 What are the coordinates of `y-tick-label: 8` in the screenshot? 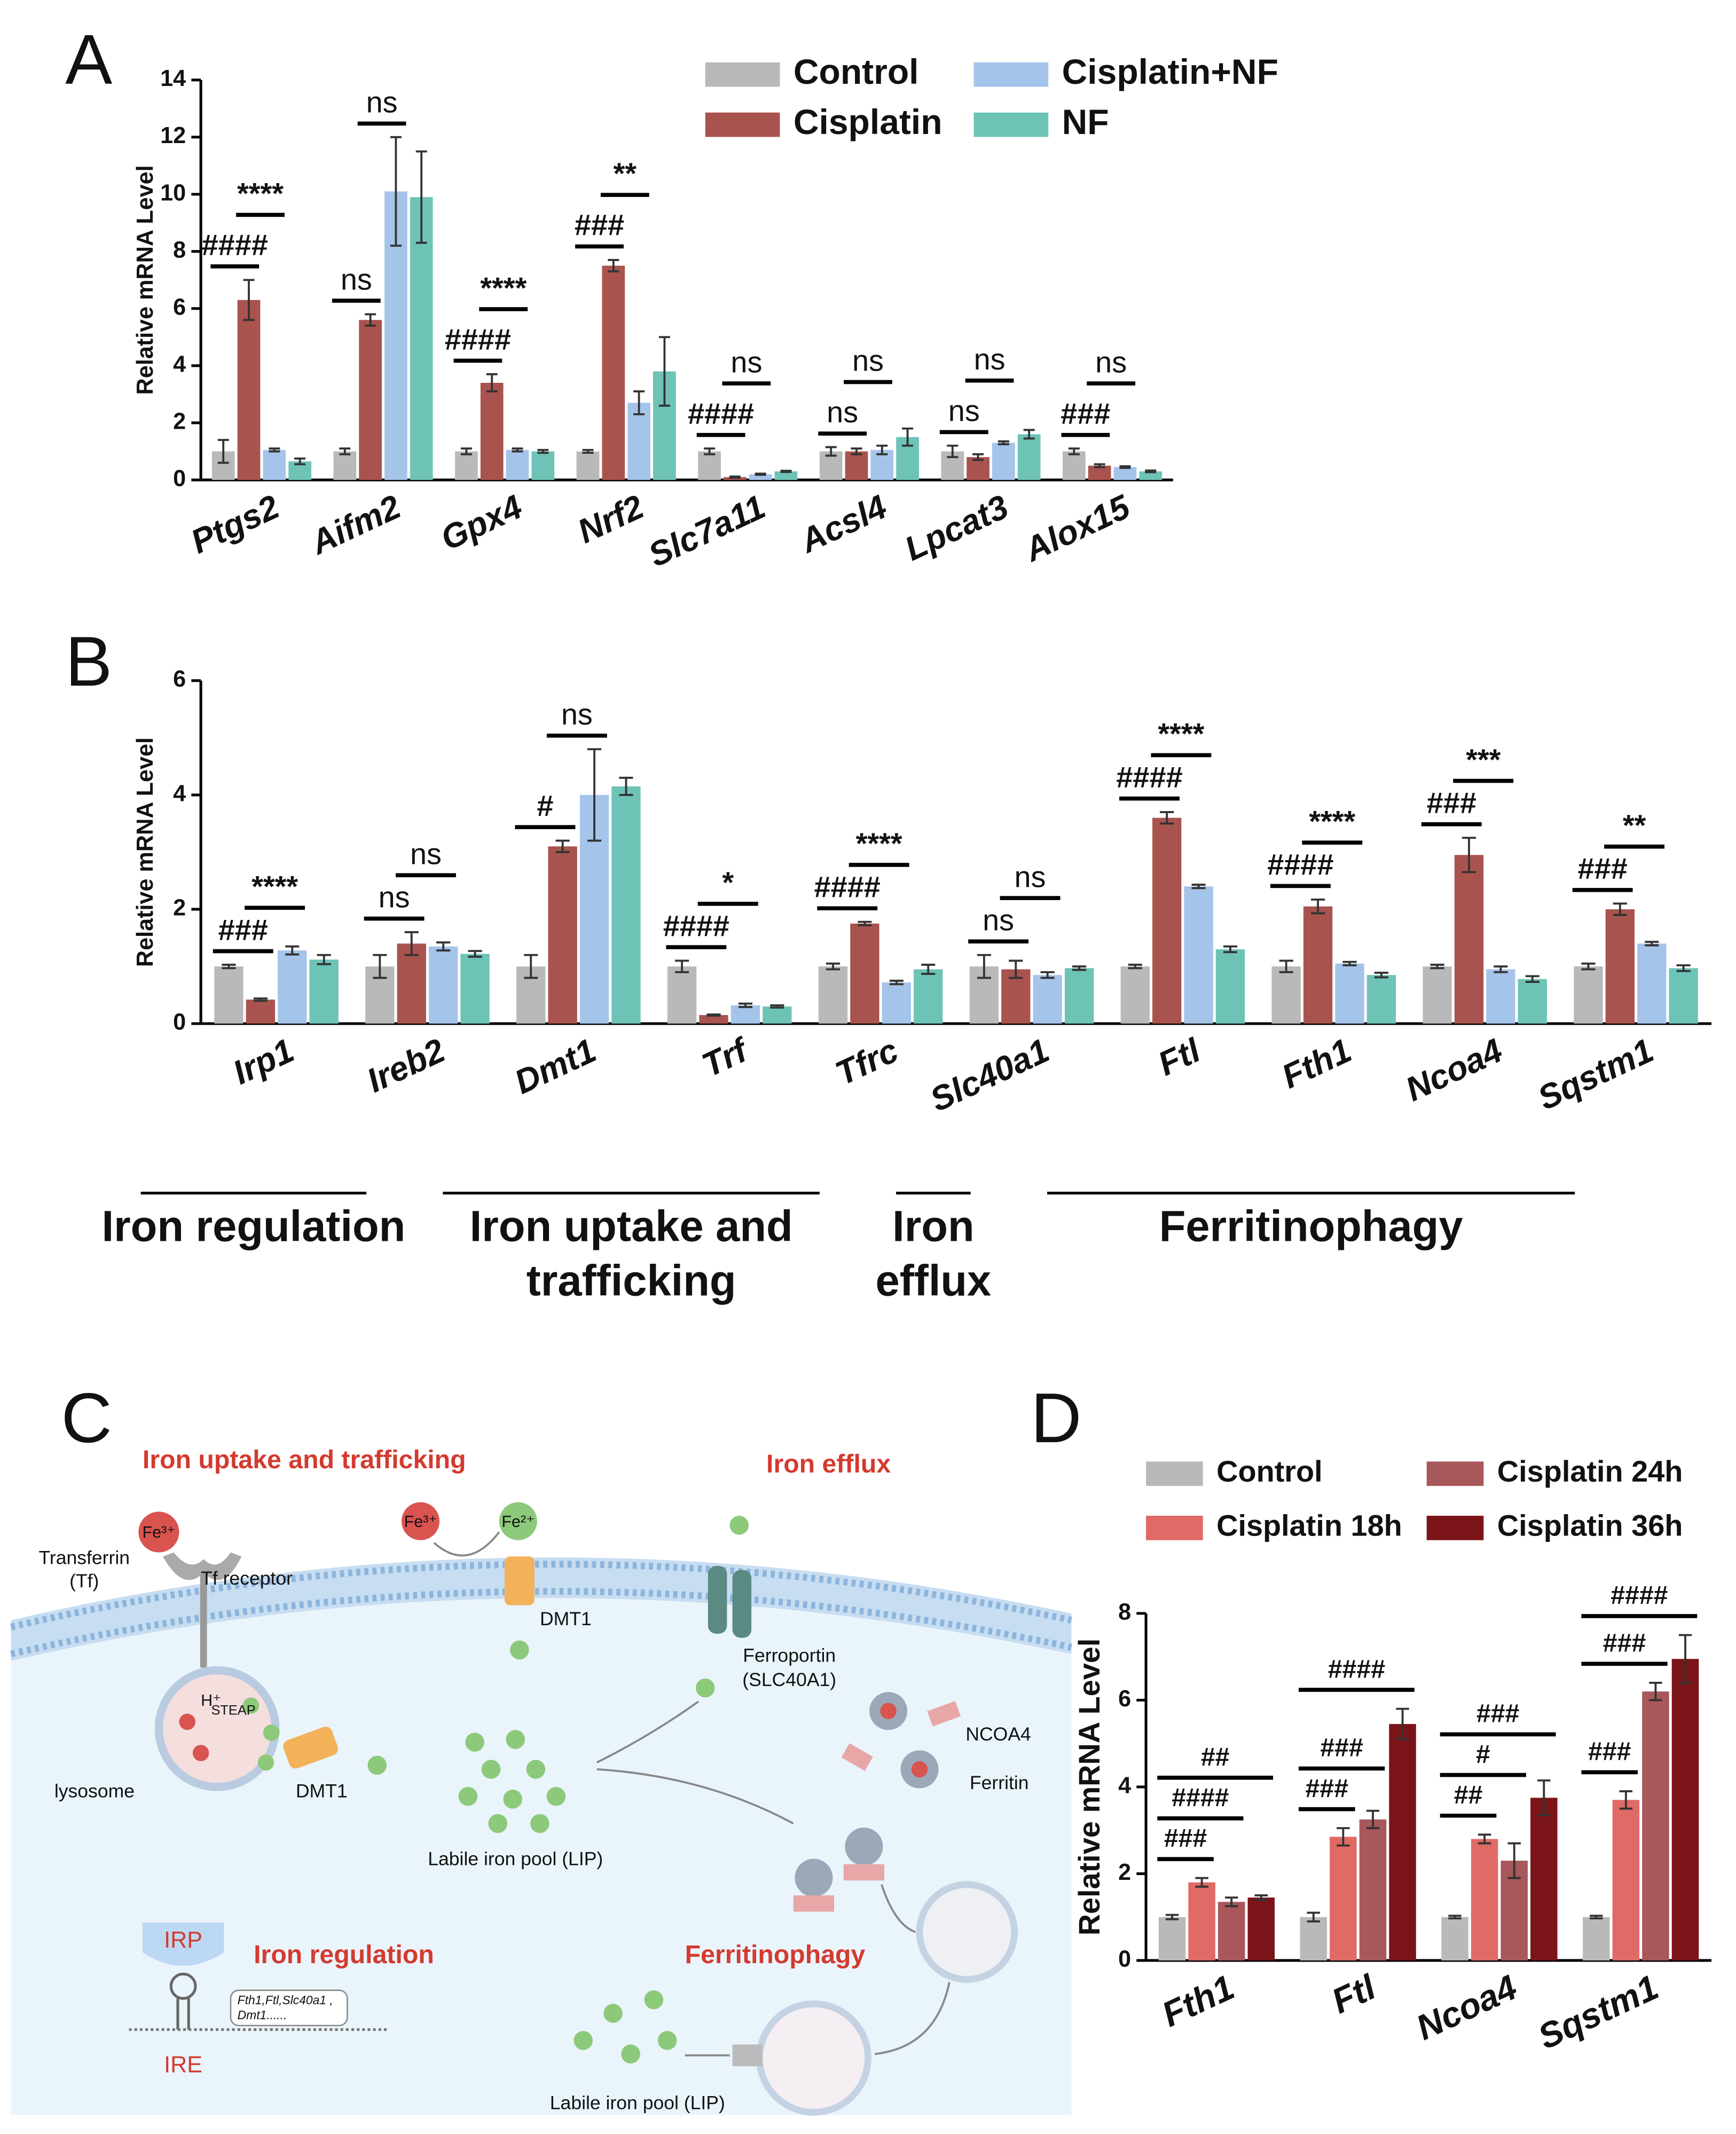 It's located at (1124, 1612).